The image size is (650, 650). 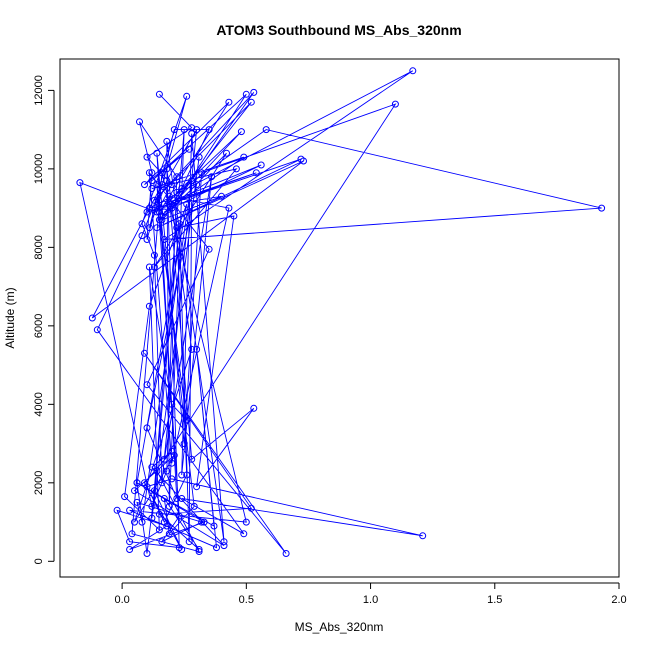 What do you see at coordinates (44, 319) in the screenshot?
I see `y-axis: 0 2000 4000 6000 8000 10000 12000` at bounding box center [44, 319].